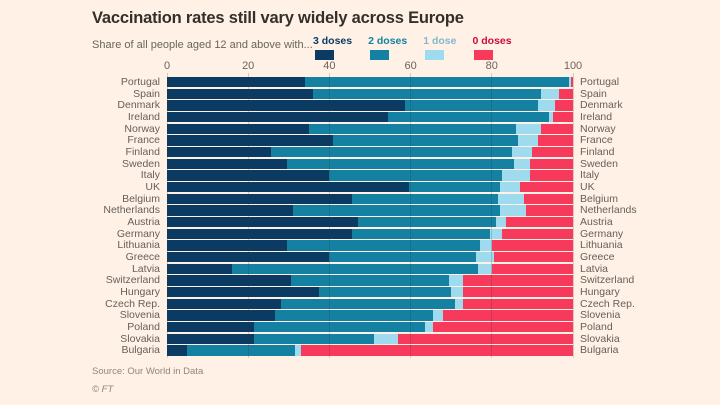  Describe the element at coordinates (491, 66) in the screenshot. I see `axis-tick-label: 80` at that location.